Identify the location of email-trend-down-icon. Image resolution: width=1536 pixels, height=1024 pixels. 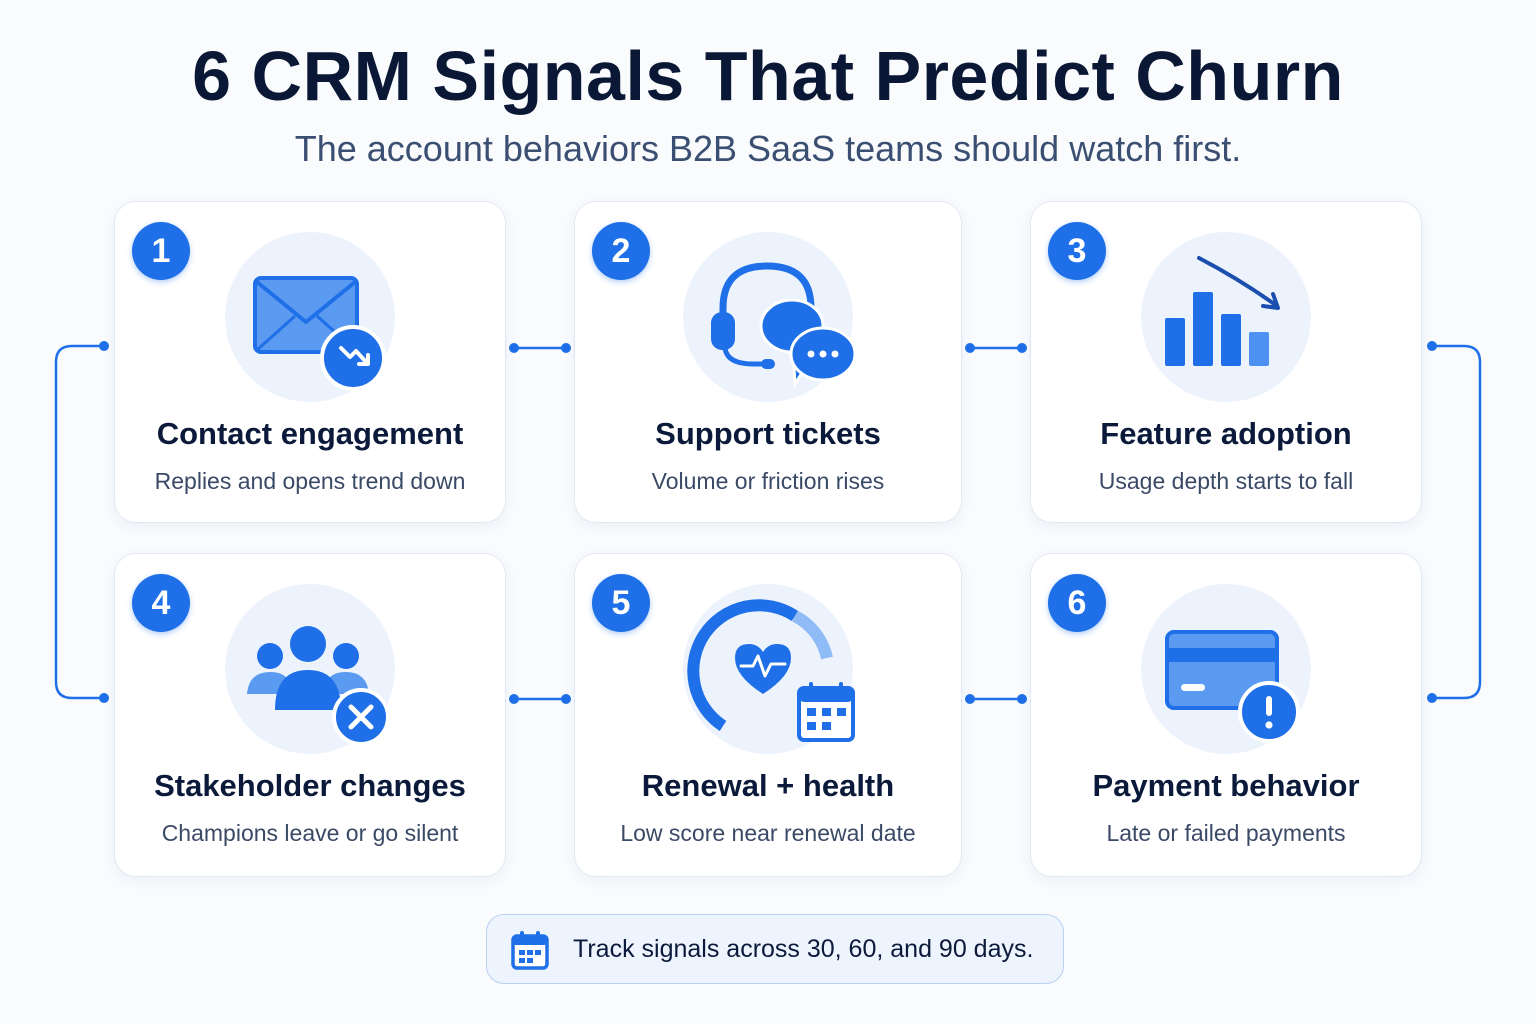
(310, 317).